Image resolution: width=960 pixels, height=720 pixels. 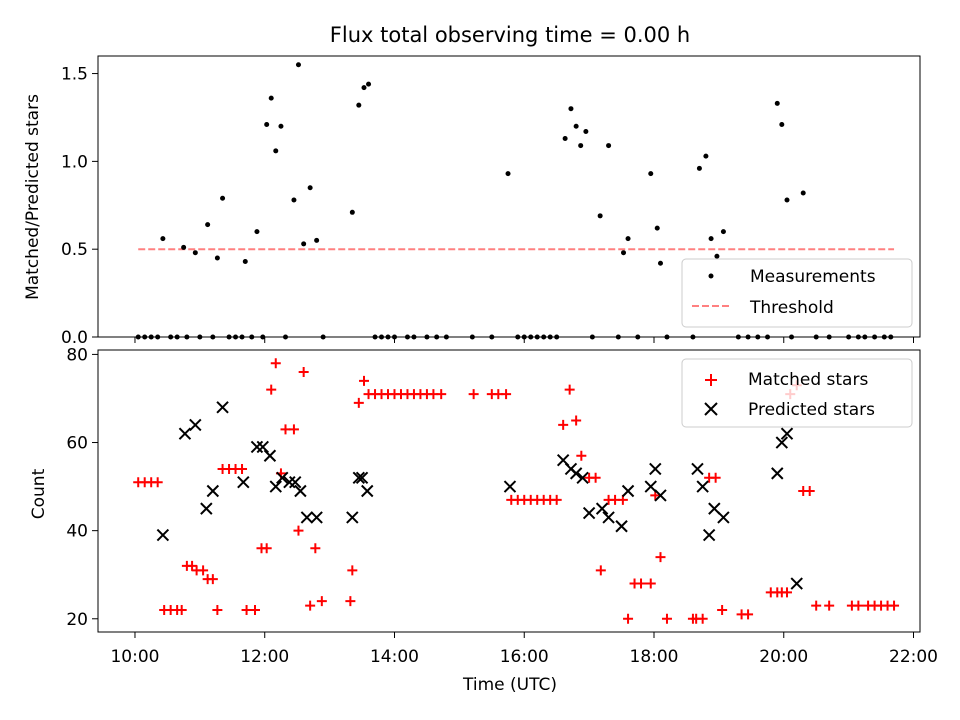 I want to click on bottom-x-tick-label: 14:00, so click(x=394, y=657).